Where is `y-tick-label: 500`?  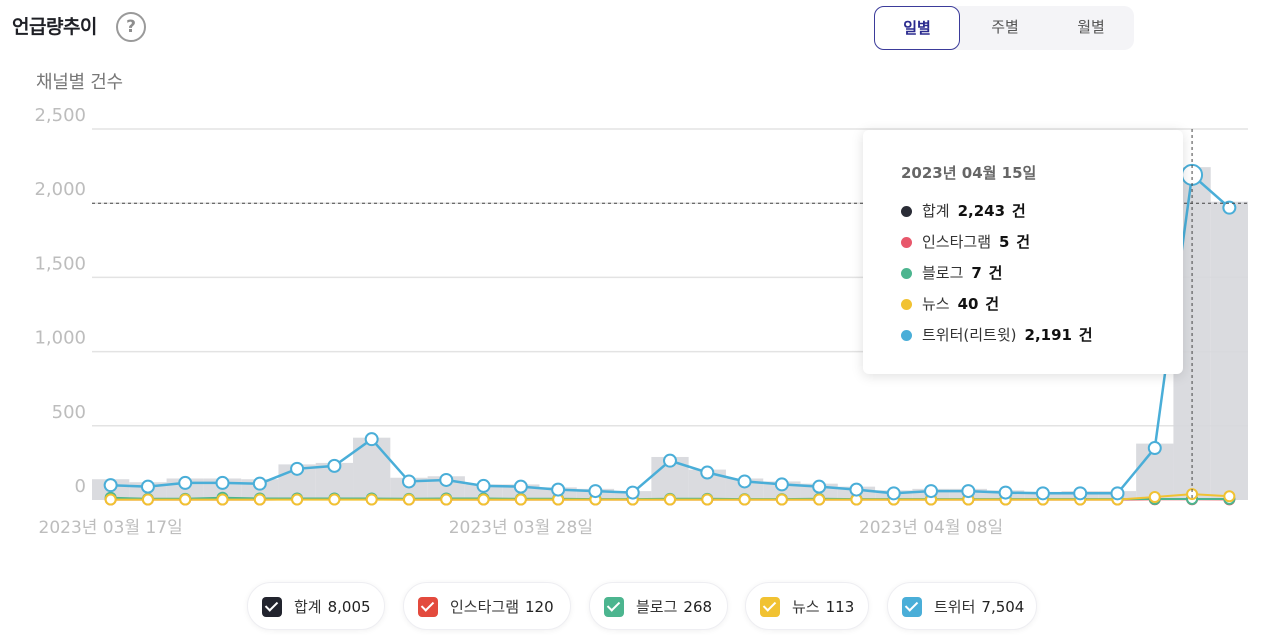
y-tick-label: 500 is located at coordinates (69, 412).